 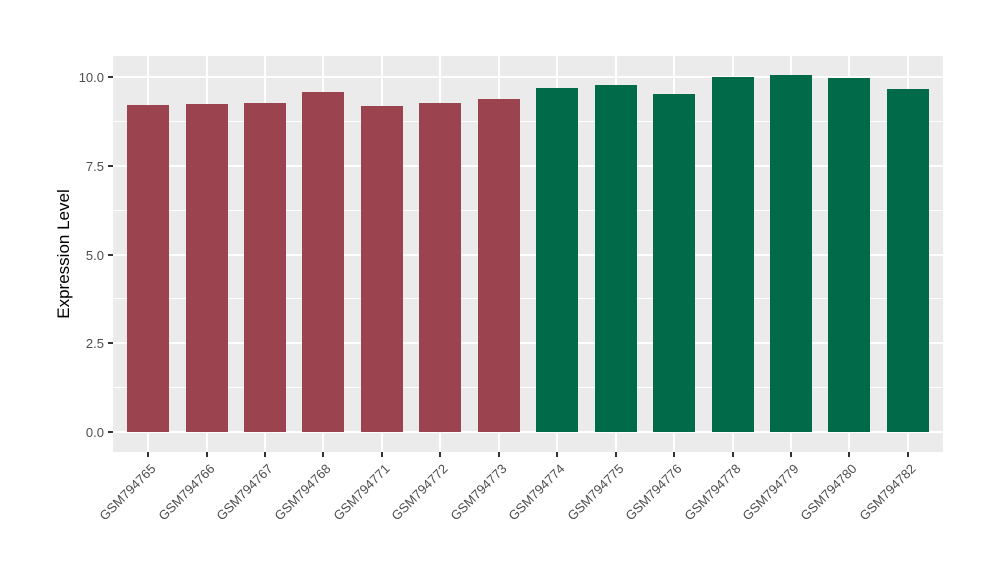 What do you see at coordinates (361, 492) in the screenshot?
I see `x-tick-label-text: GSM794771` at bounding box center [361, 492].